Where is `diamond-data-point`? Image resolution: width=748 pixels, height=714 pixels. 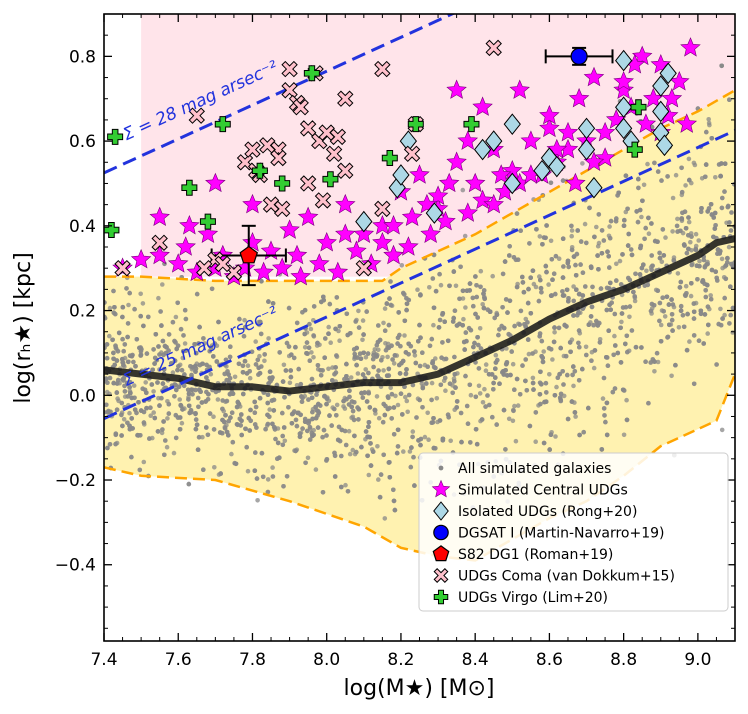 diamond-data-point is located at coordinates (557, 166).